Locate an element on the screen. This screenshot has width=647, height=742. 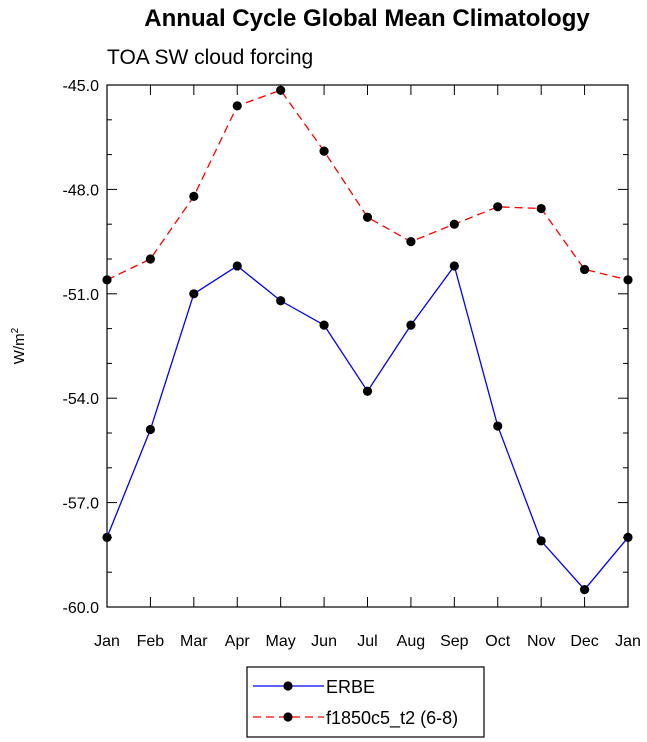
y-tick-label: -51.0 is located at coordinates (81, 295).